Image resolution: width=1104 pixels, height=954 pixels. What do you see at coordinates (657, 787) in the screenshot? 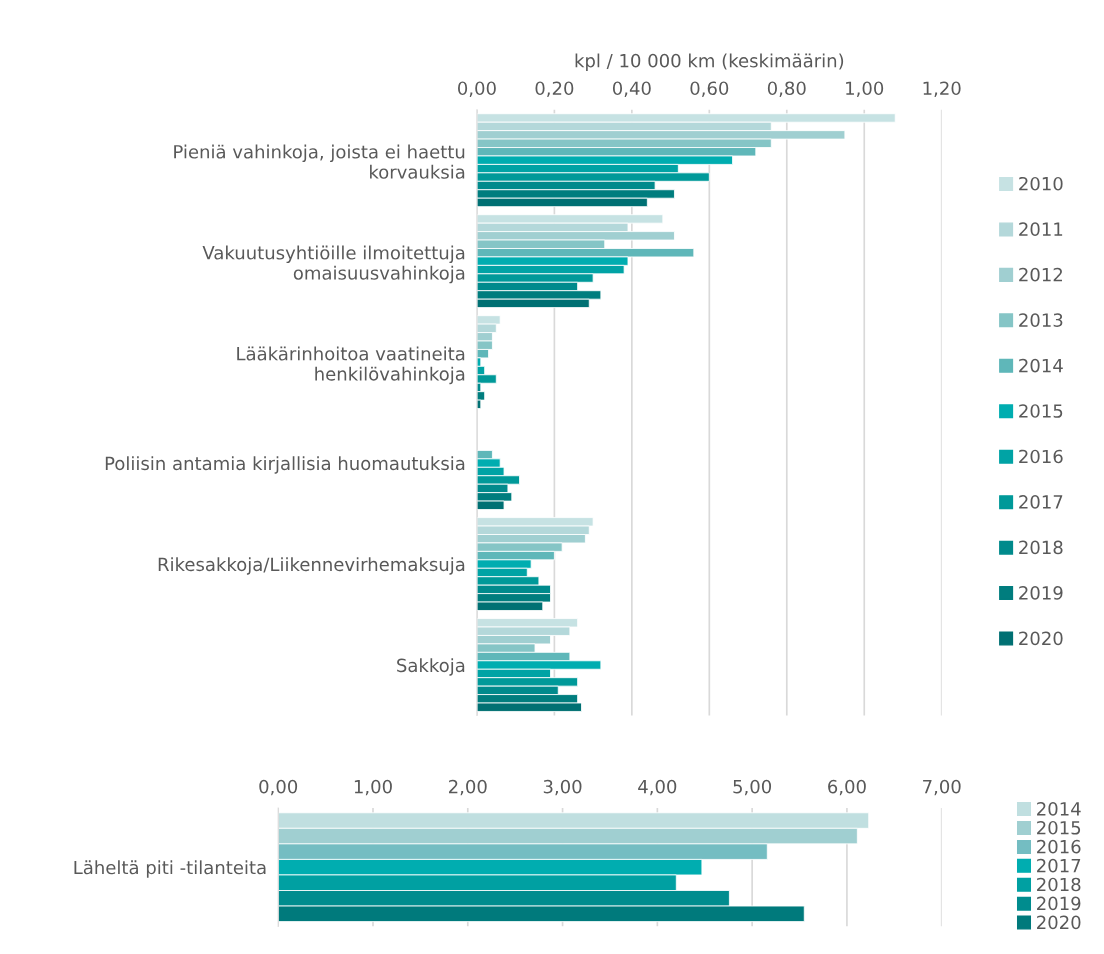
I see `x-tick-label: 4,00` at bounding box center [657, 787].